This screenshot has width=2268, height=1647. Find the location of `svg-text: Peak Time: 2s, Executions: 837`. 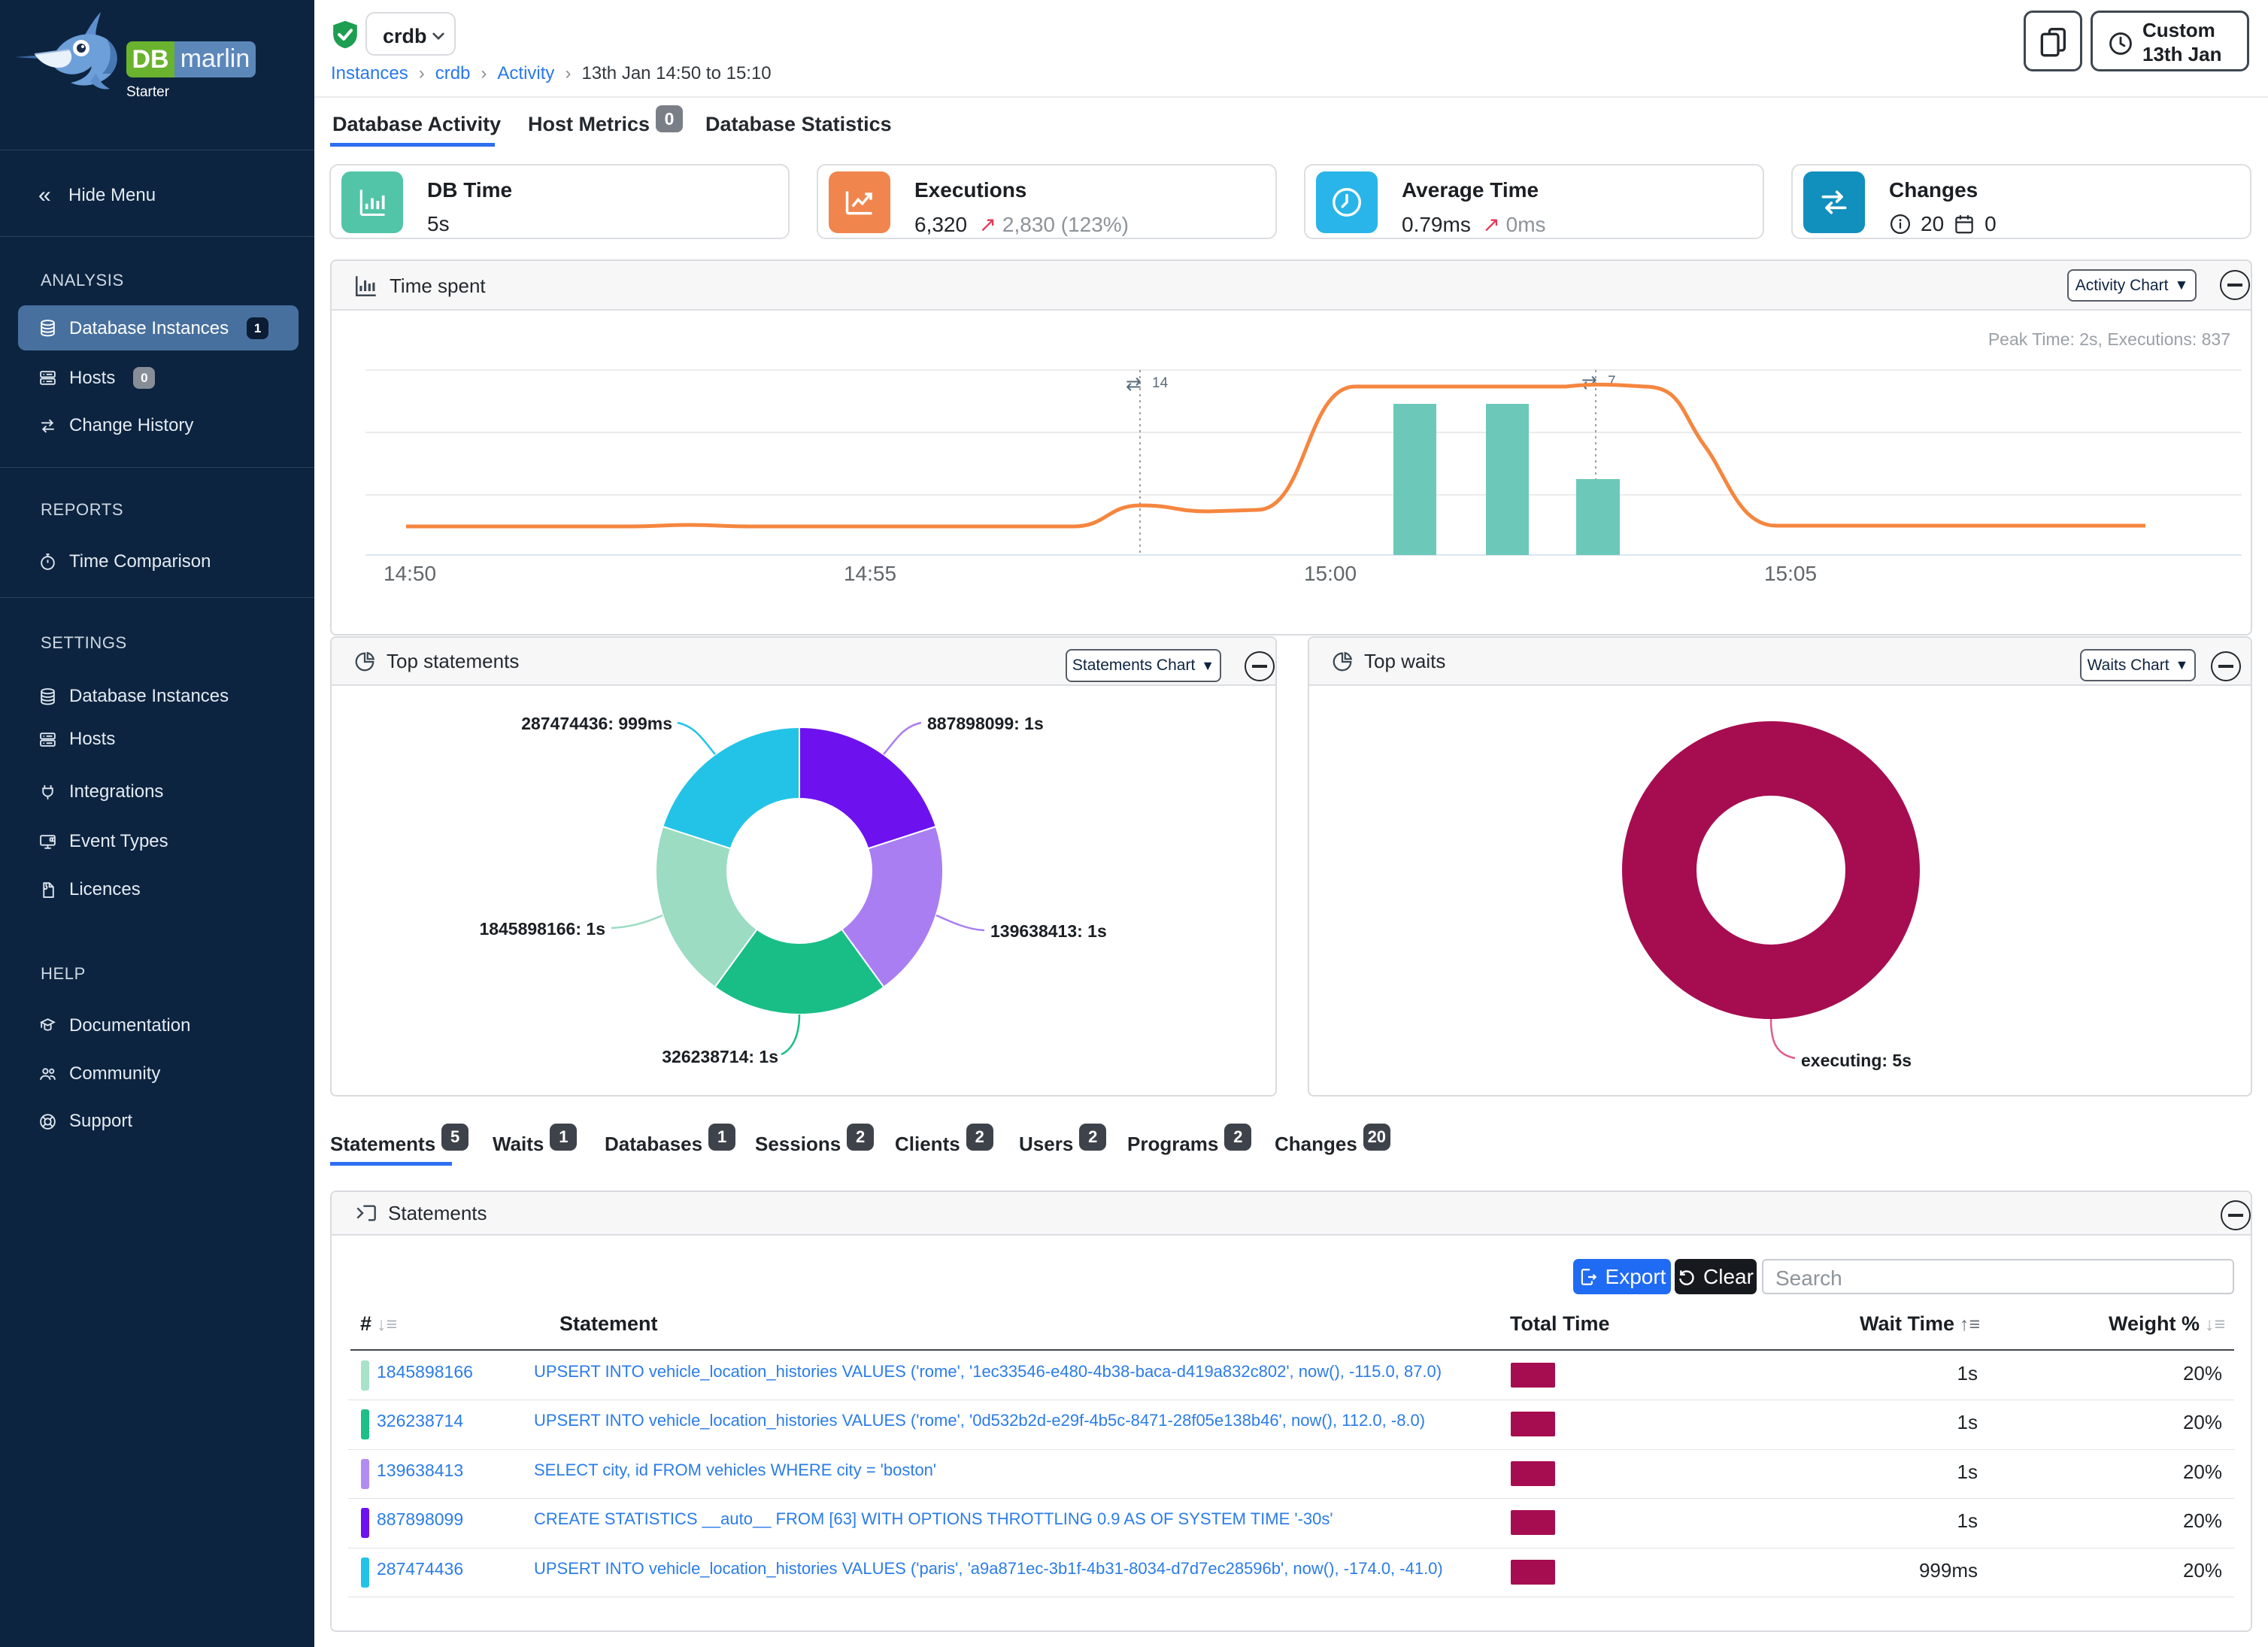

svg-text: Peak Time: 2s, Executions: 837 is located at coordinates (2109, 339).